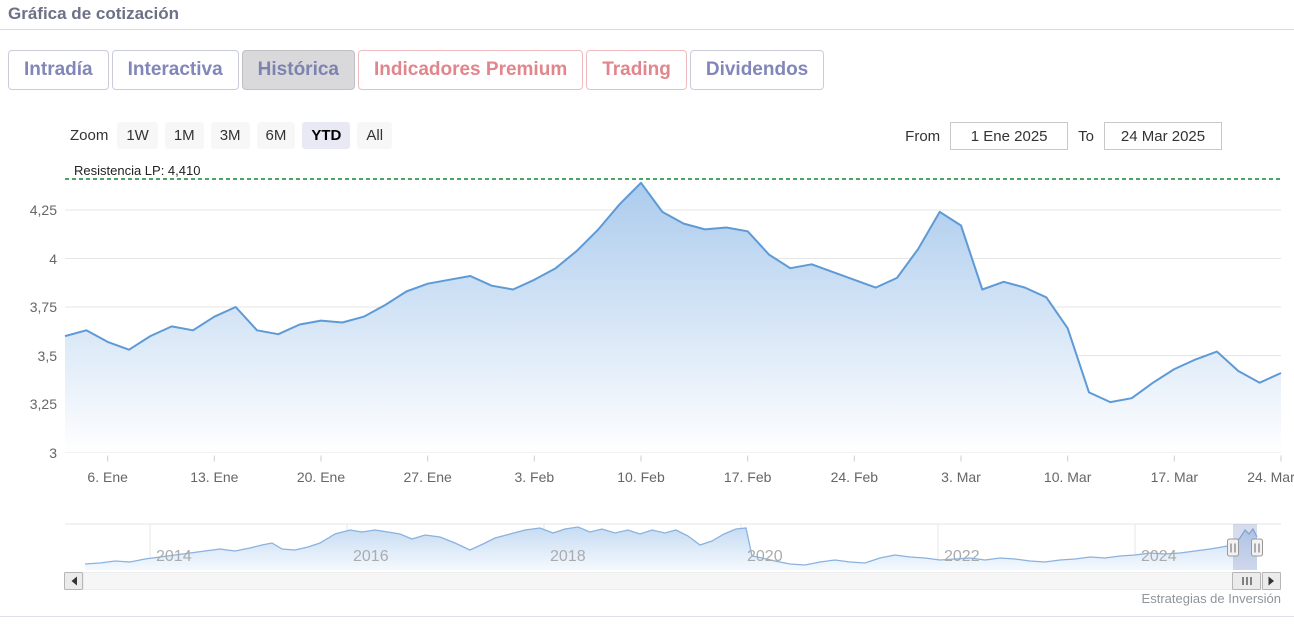 The width and height of the screenshot is (1294, 631). Describe the element at coordinates (214, 477) in the screenshot. I see `x-axis-label-13.-ene: 13. Ene` at that location.